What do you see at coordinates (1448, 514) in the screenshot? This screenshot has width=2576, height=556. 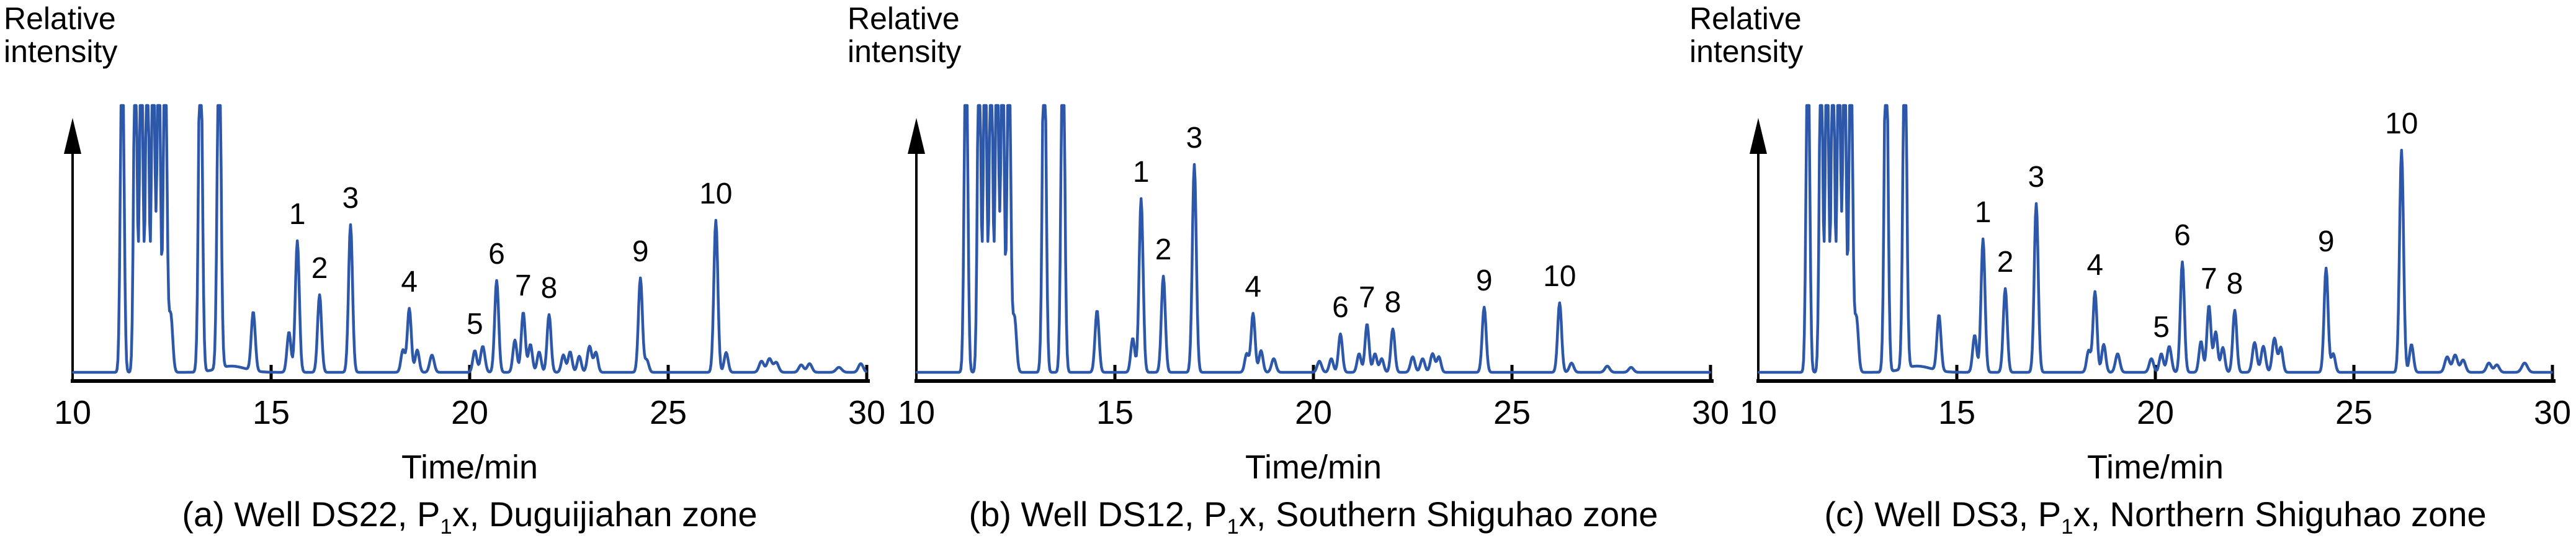 I see `caption-text: x, Southern Shiguhao zone` at bounding box center [1448, 514].